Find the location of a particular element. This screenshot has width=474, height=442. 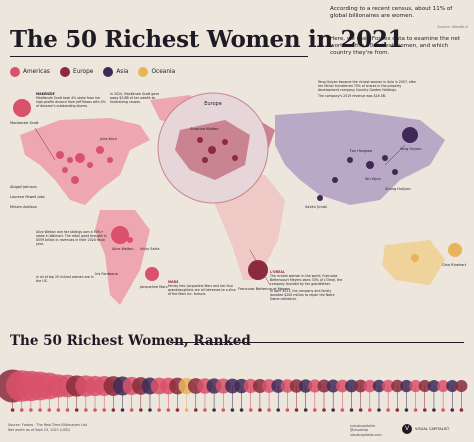

europe-zoom-title: Europe is located at coordinates (213, 104).